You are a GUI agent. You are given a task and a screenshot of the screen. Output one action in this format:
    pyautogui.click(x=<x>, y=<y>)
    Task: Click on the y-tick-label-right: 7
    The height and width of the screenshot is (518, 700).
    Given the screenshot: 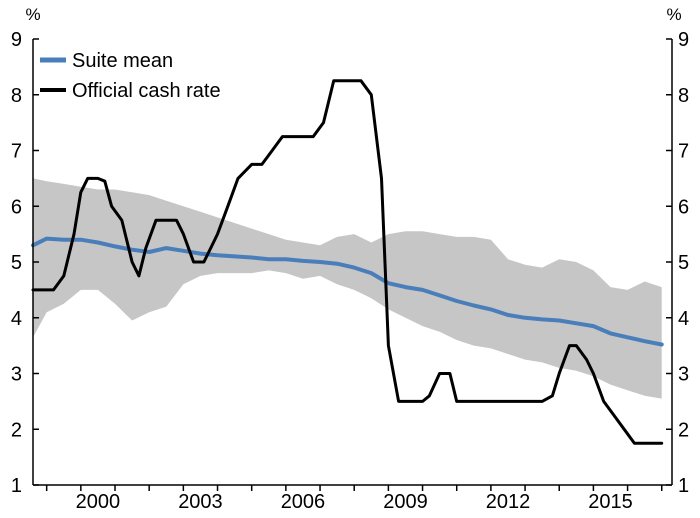 What is the action you would take?
    pyautogui.click(x=683, y=152)
    